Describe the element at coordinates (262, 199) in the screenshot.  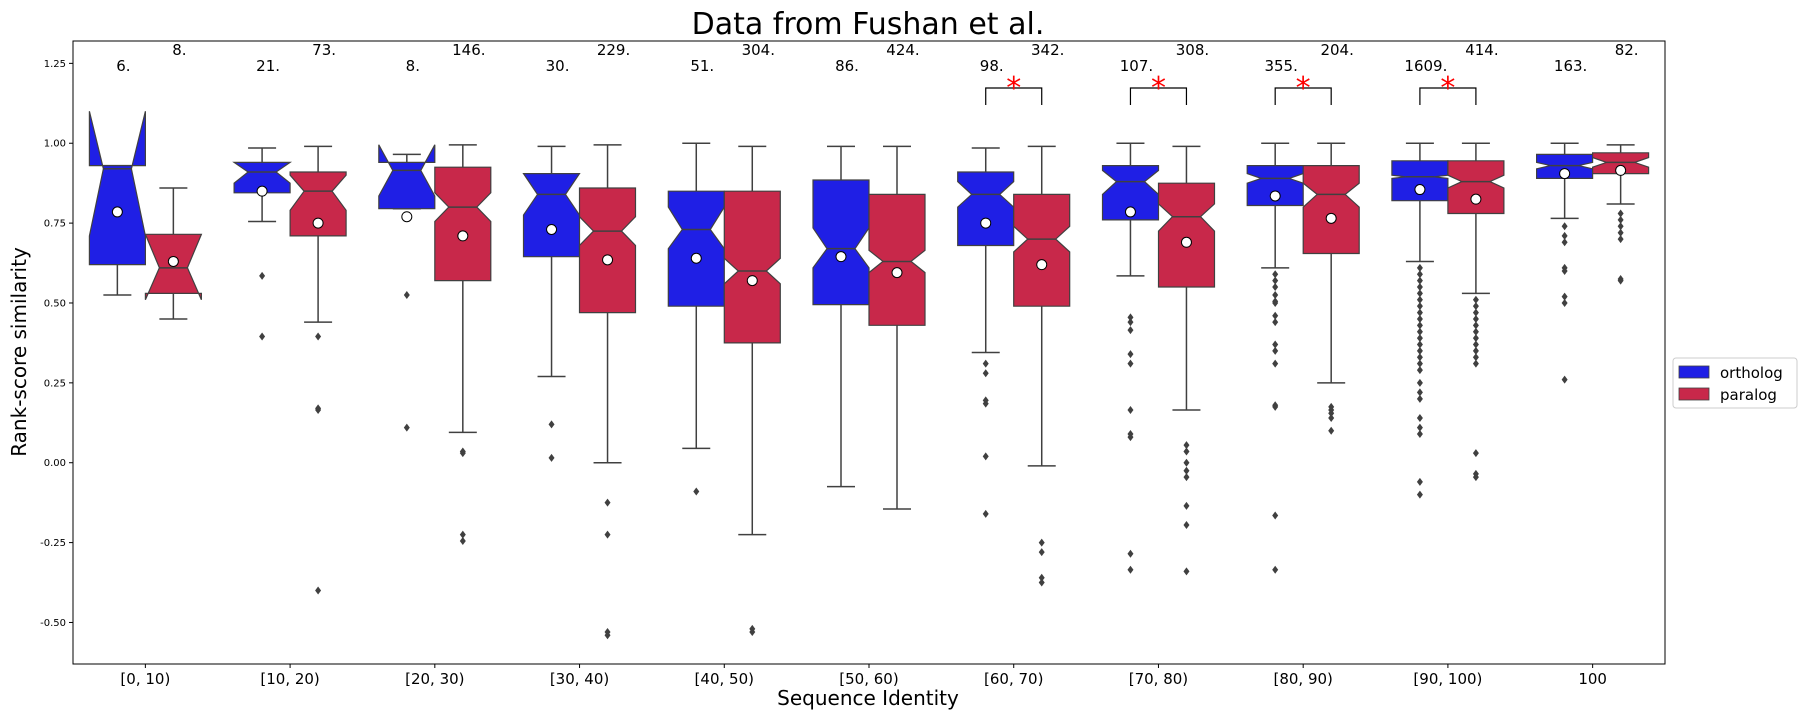
I see `ortholog-box-group: 21.` at that location.